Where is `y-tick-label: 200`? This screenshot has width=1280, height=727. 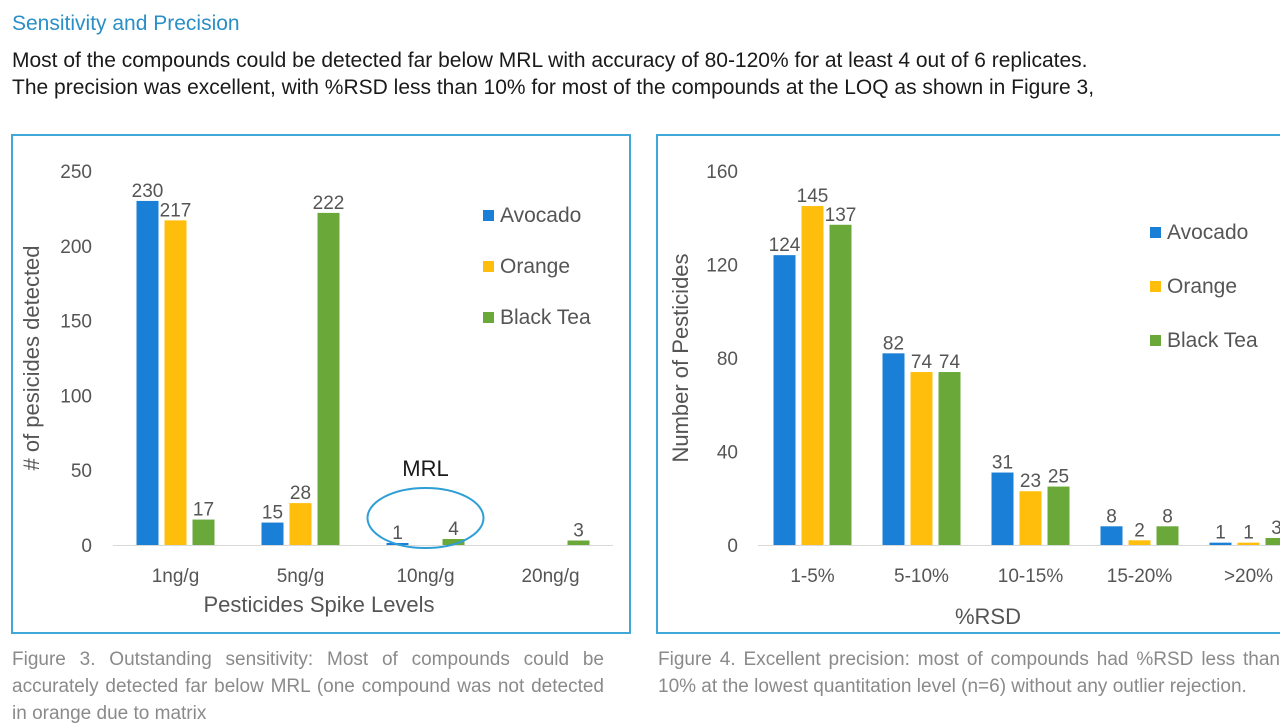 y-tick-label: 200 is located at coordinates (76, 247).